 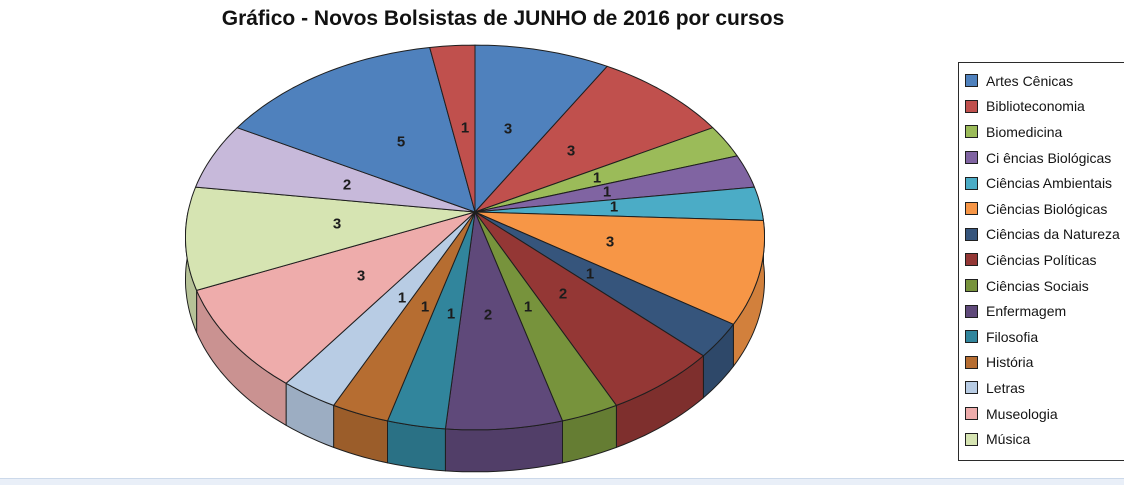 I want to click on data-label-7: 1, so click(x=590, y=273).